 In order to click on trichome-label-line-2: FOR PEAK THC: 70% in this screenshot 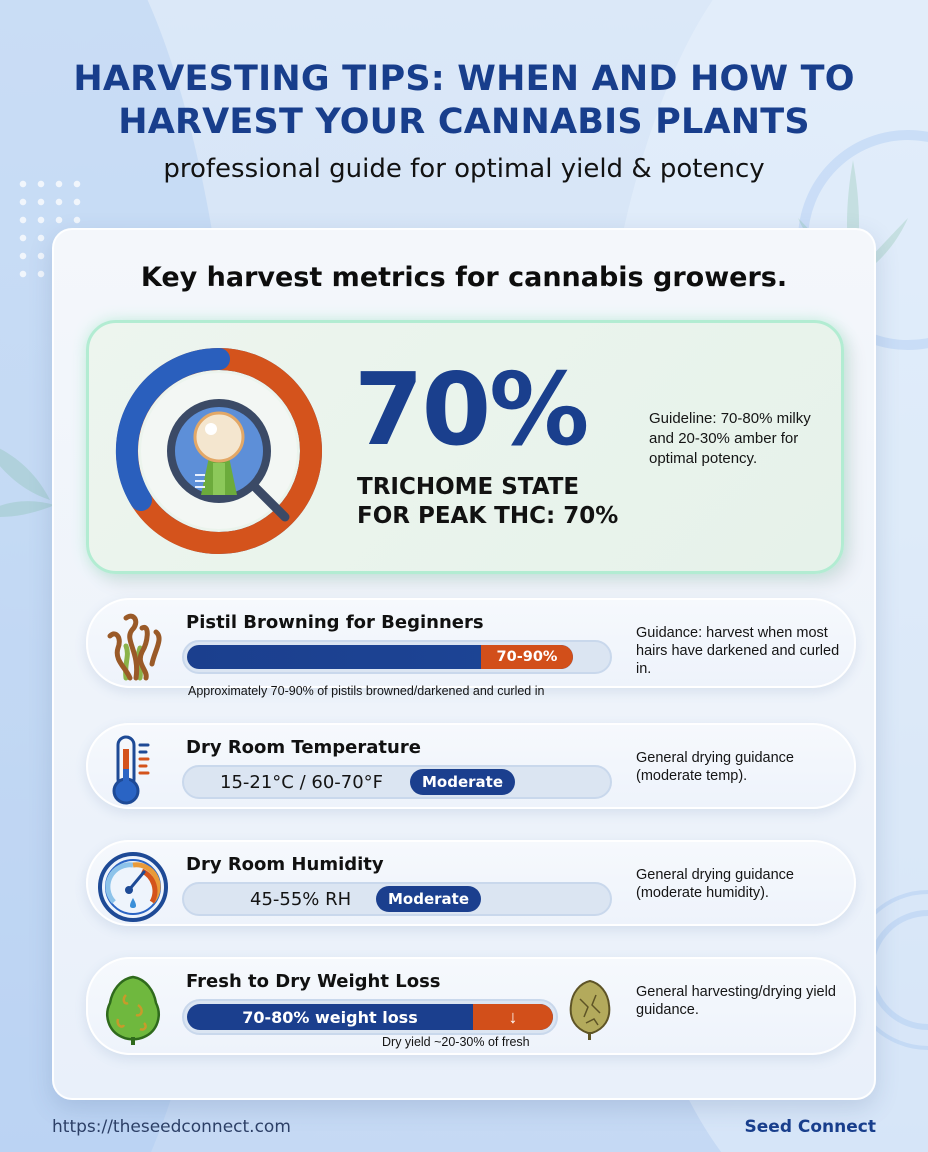, I will do `click(488, 516)`.